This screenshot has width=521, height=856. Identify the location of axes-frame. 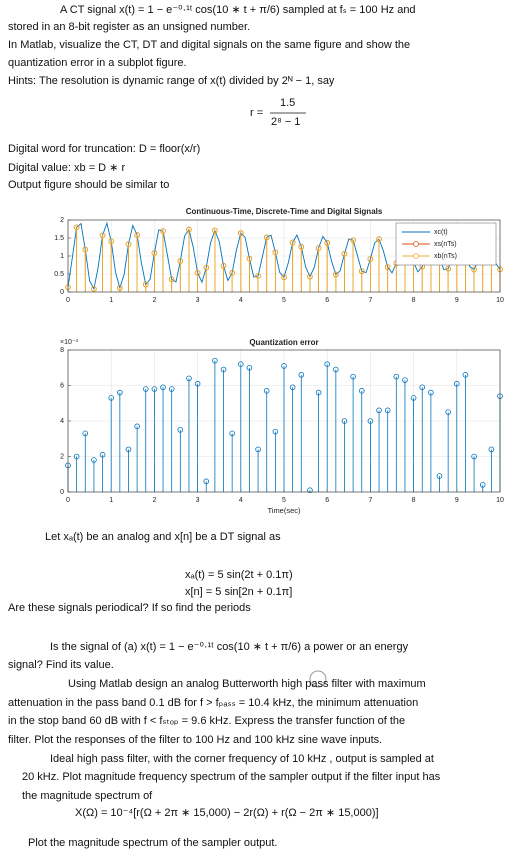
(284, 256).